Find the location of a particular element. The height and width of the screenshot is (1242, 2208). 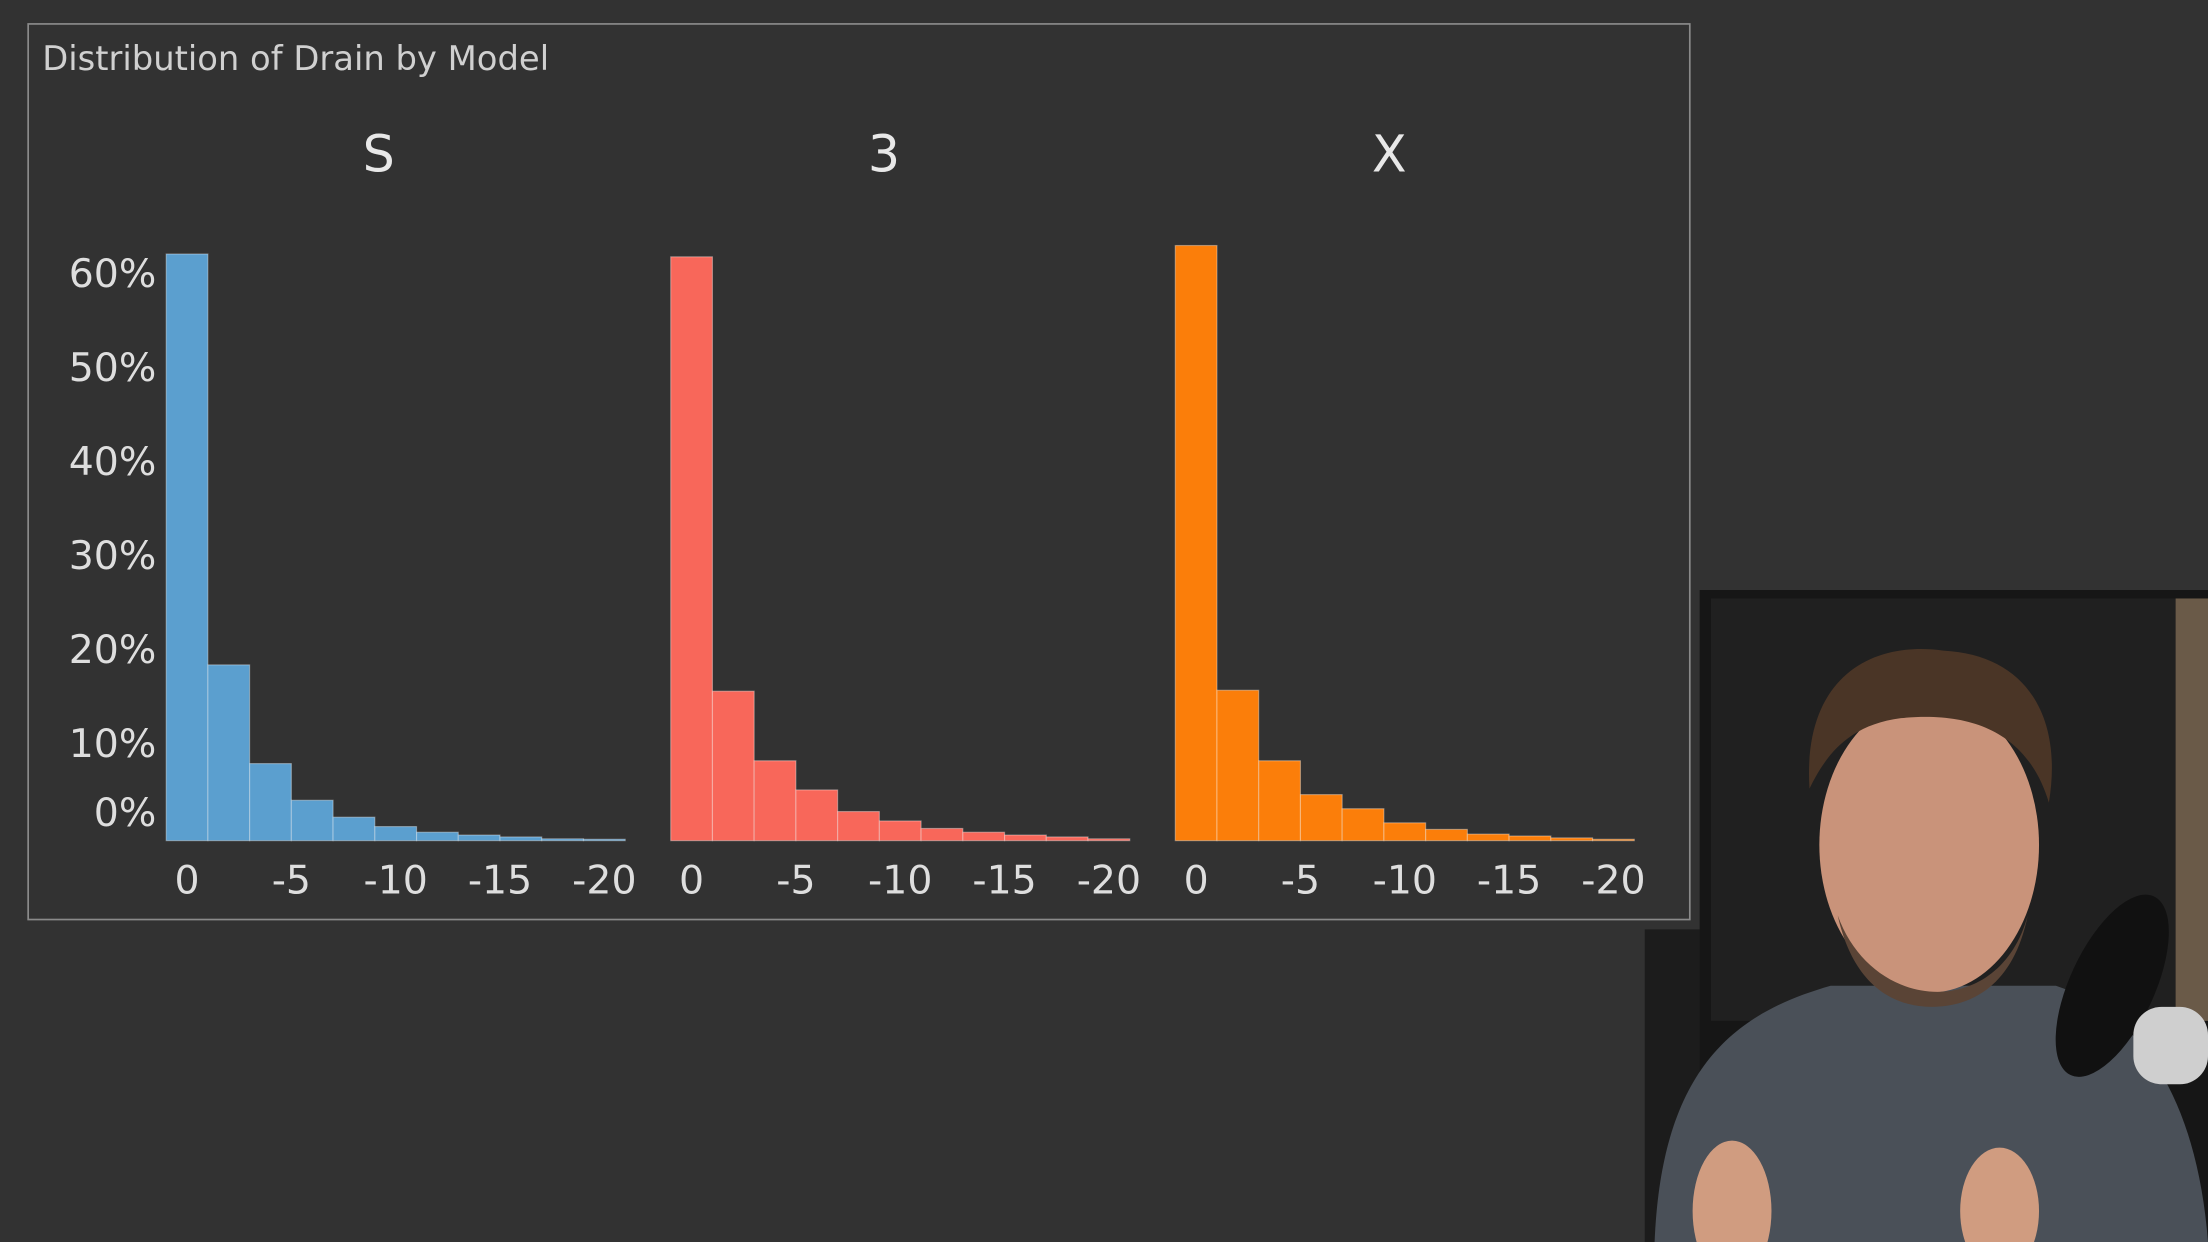

microphone is located at coordinates (2170, 1045).